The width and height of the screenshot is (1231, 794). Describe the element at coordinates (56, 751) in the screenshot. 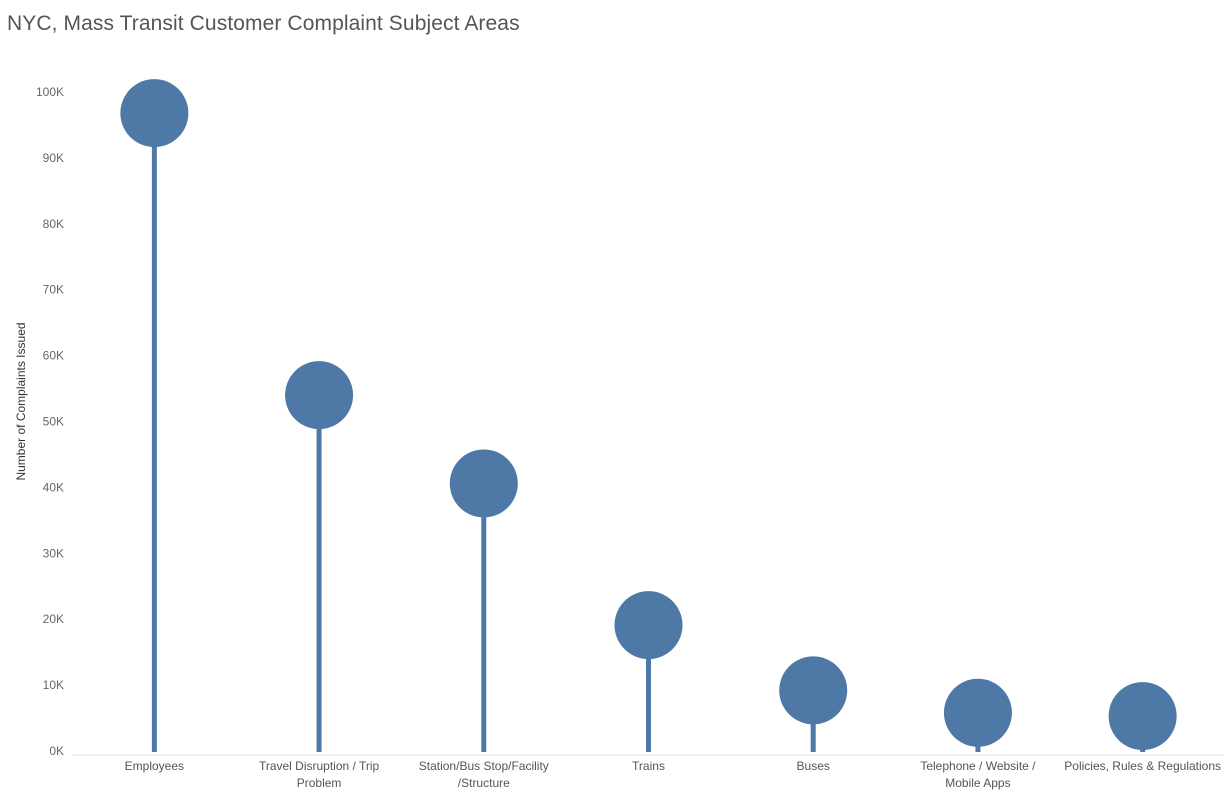

I see `y-tick-label: 0K` at that location.